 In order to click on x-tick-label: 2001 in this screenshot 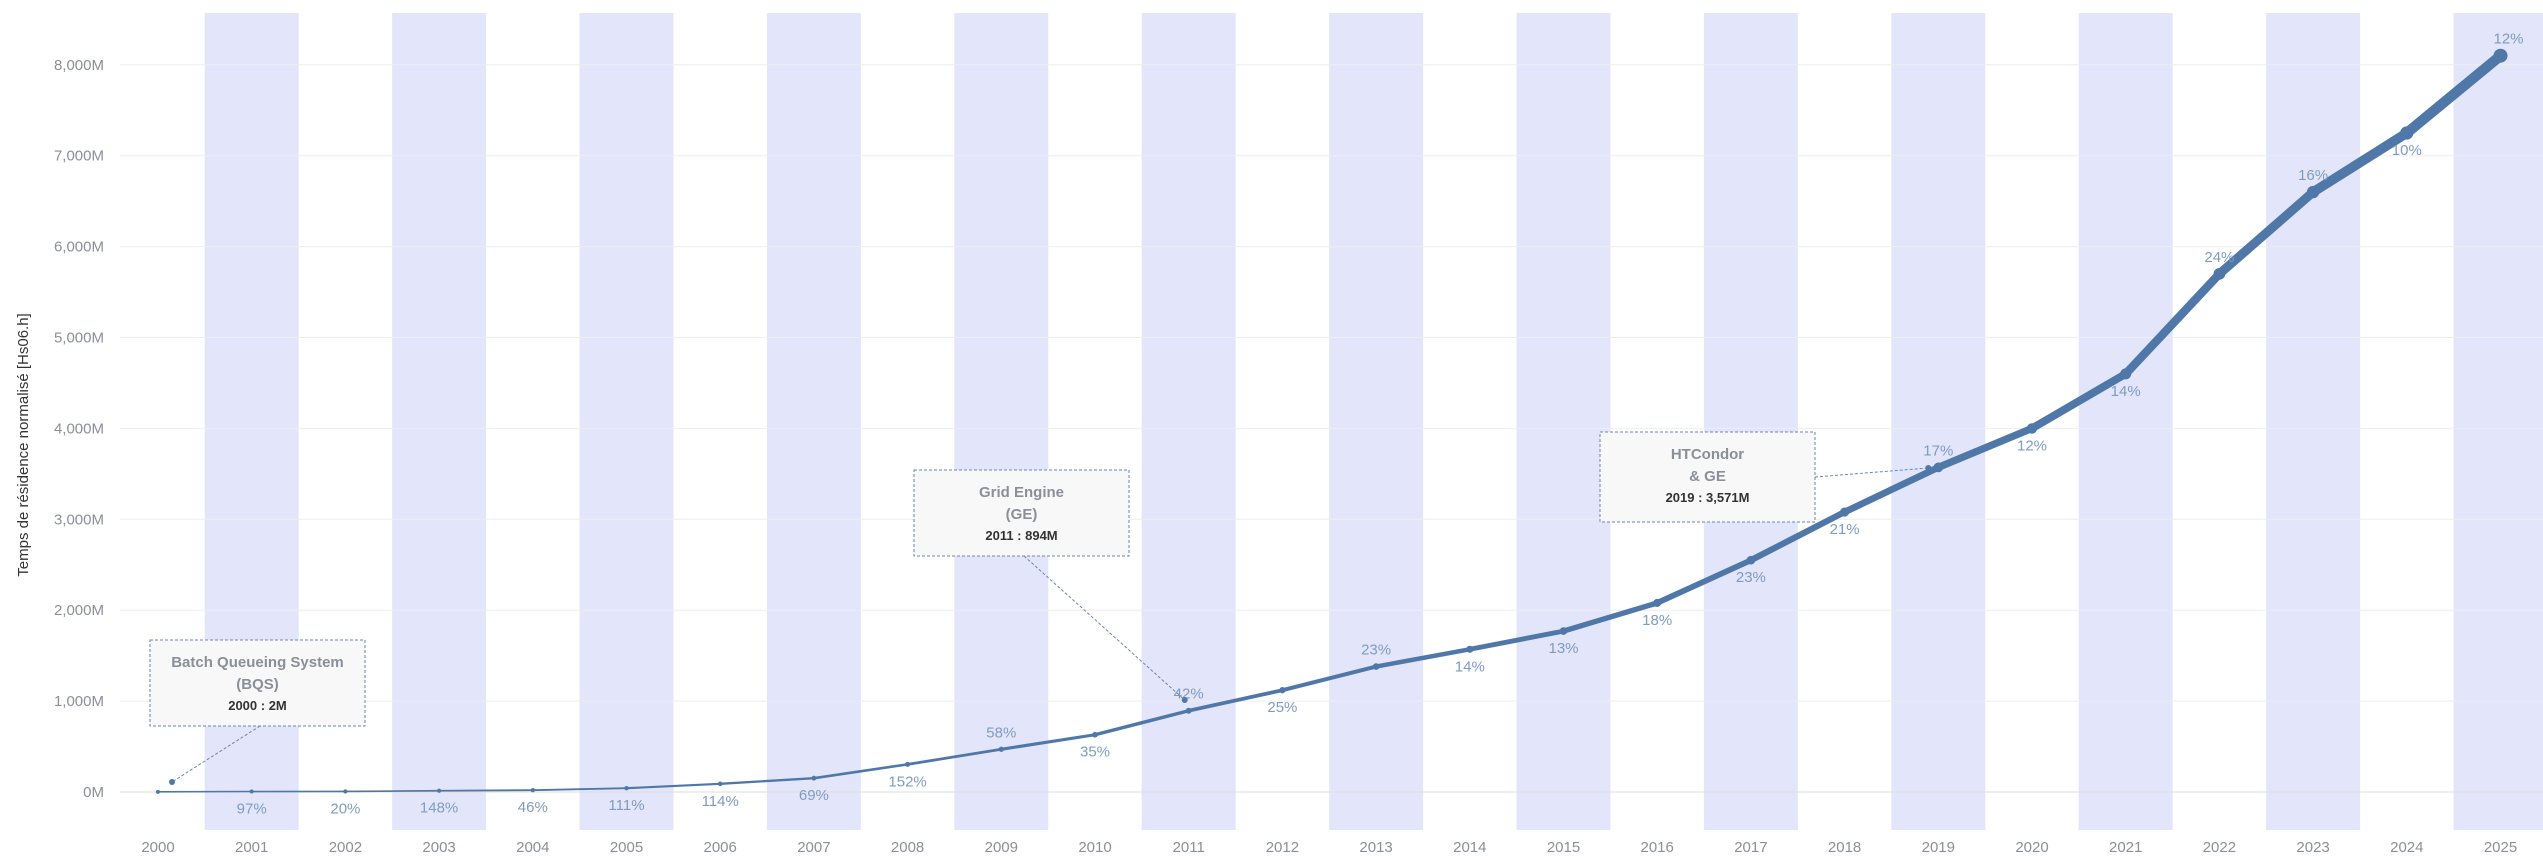, I will do `click(251, 847)`.